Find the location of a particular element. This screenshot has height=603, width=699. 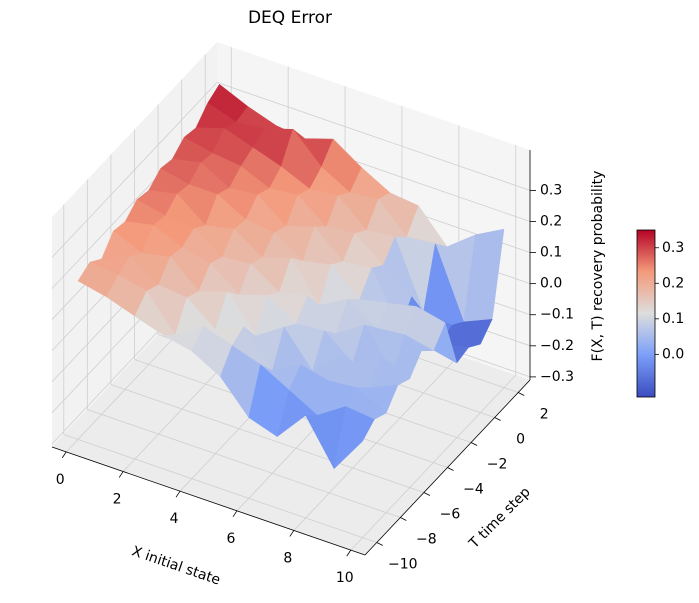

z-axis-label: F(X, T) recovery probability is located at coordinates (598, 266).